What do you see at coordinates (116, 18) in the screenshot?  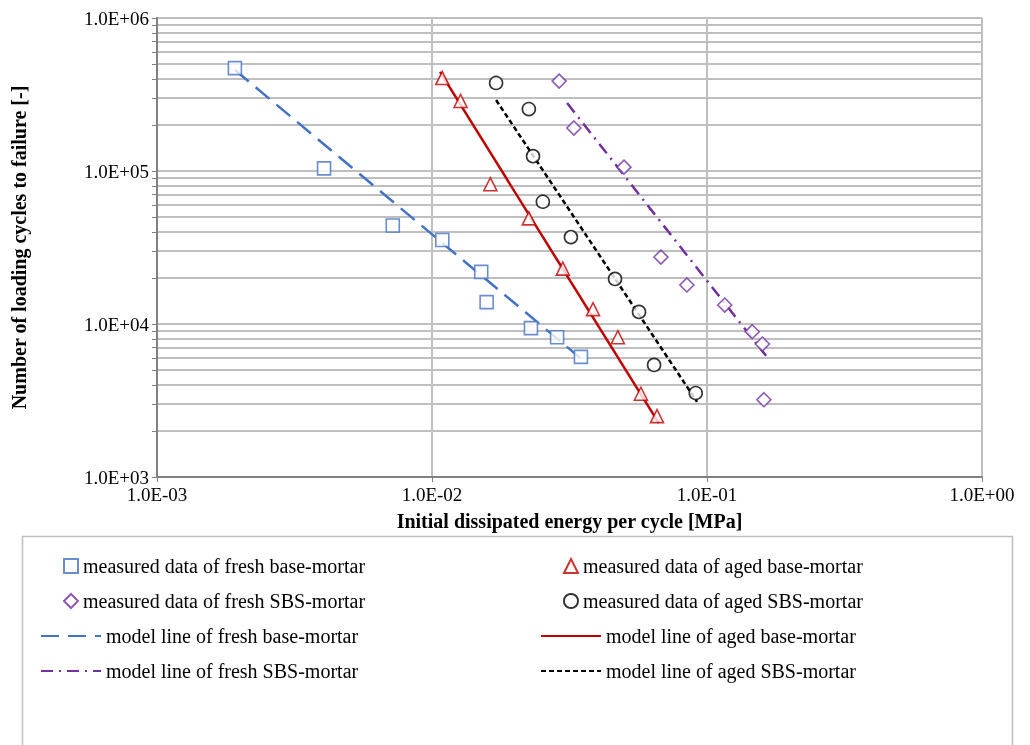 I see `y-tick-label: 1.0E+06` at bounding box center [116, 18].